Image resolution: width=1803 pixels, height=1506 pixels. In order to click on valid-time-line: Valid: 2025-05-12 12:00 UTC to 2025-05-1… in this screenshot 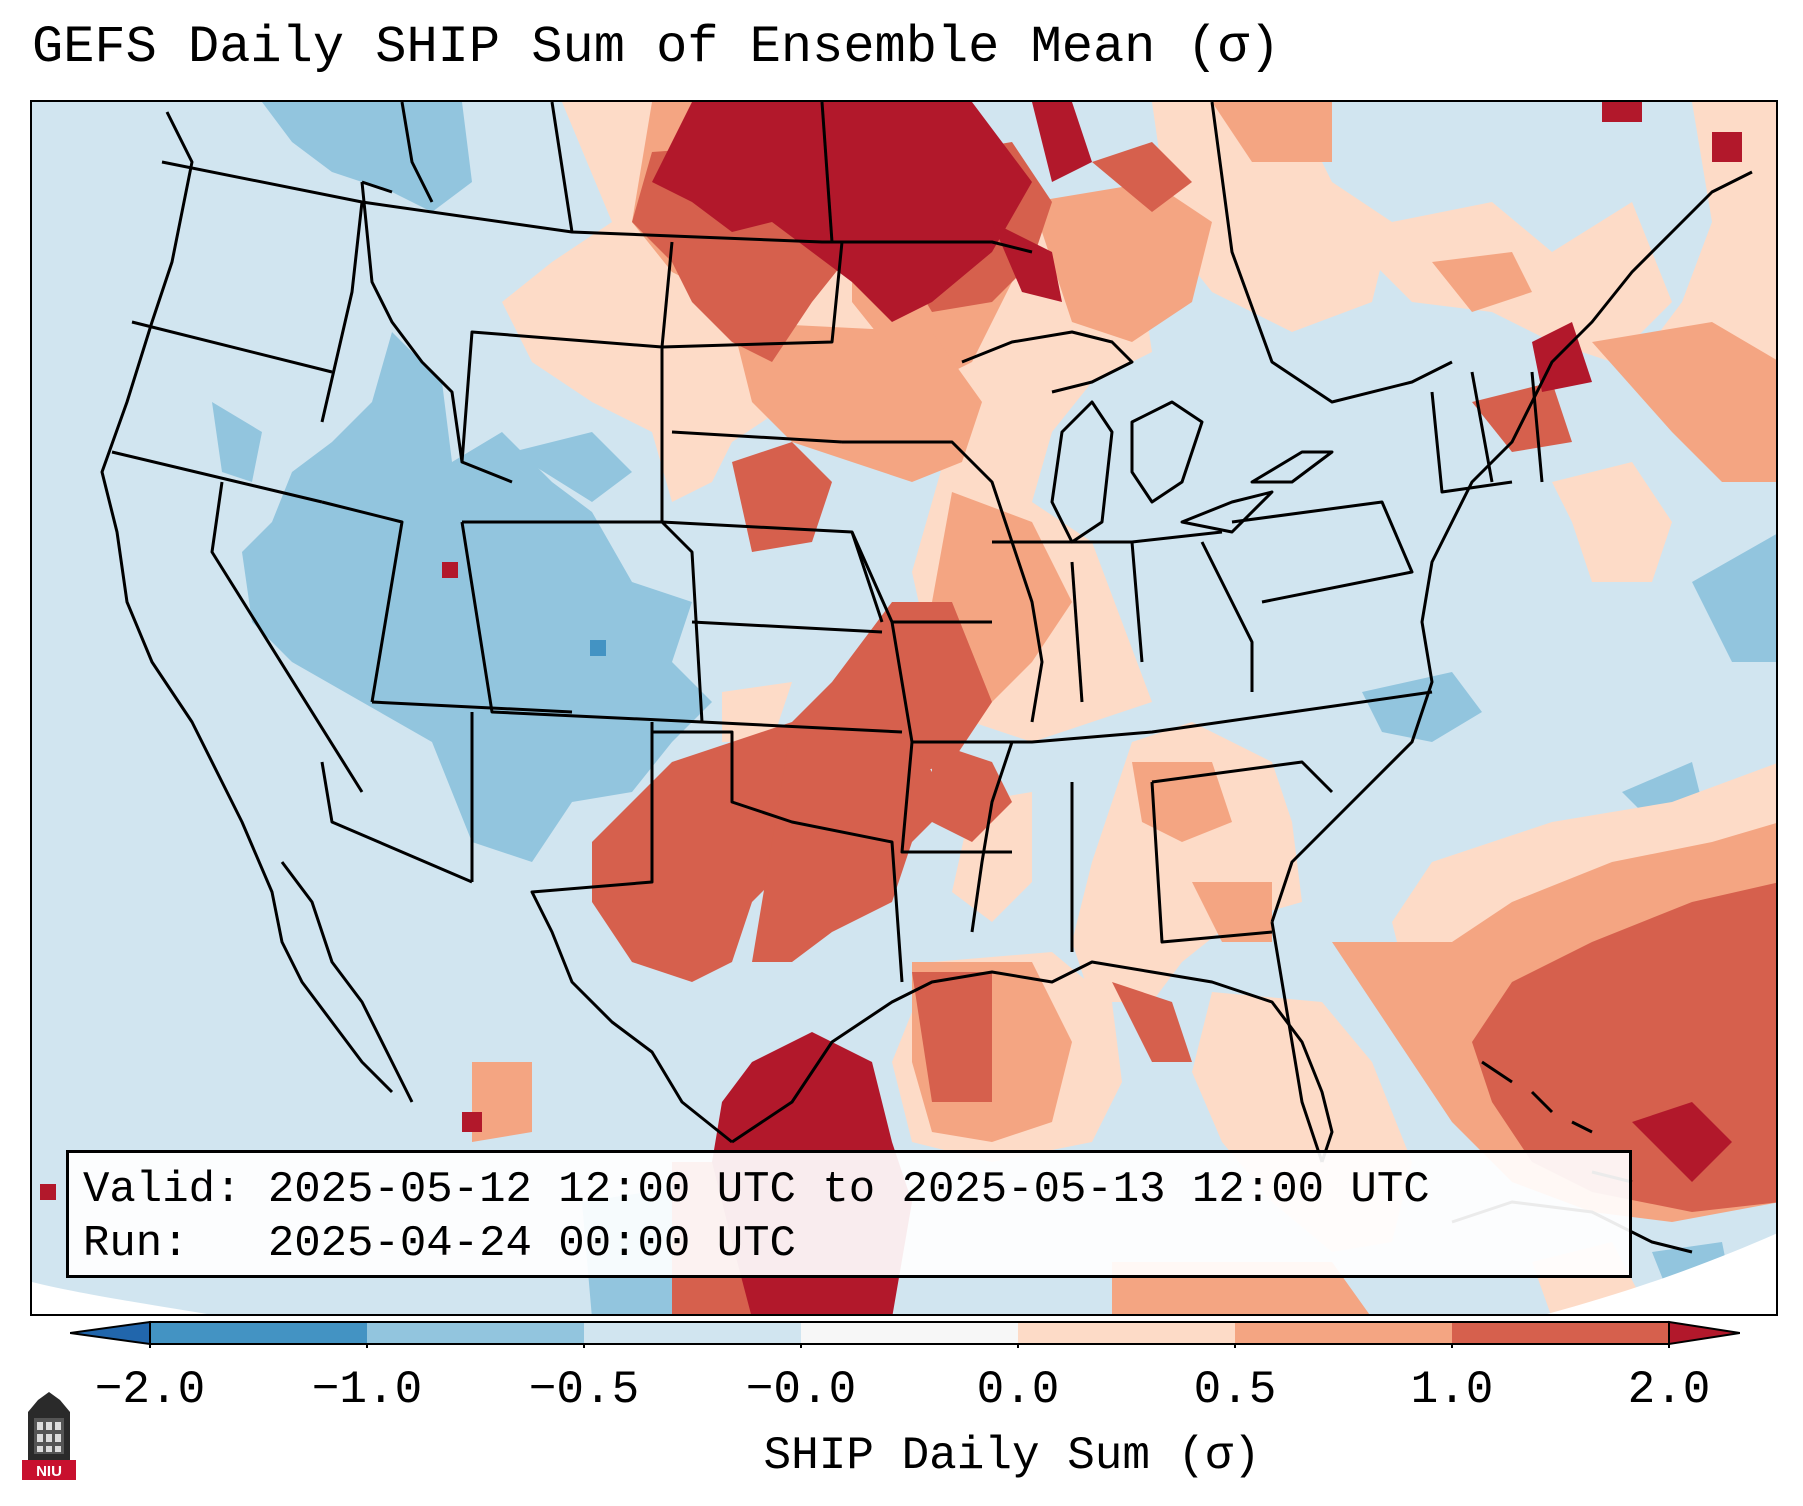, I will do `click(849, 1190)`.